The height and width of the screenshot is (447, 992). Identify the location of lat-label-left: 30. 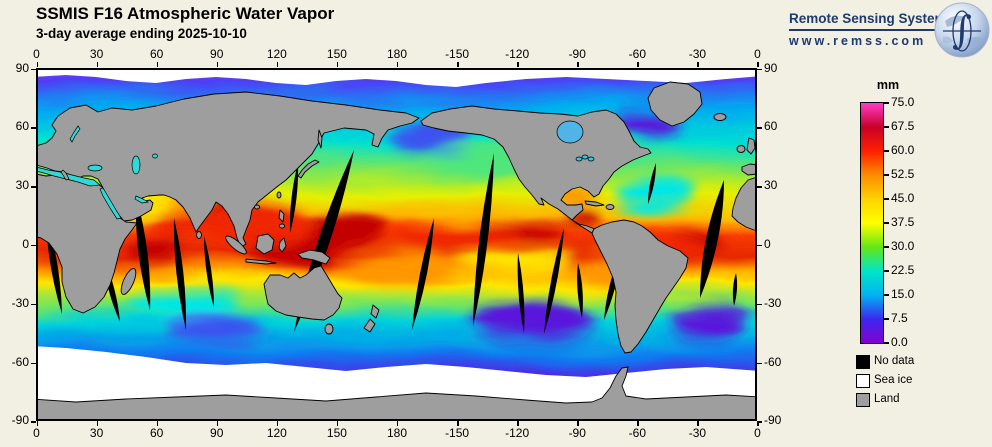
(22, 185).